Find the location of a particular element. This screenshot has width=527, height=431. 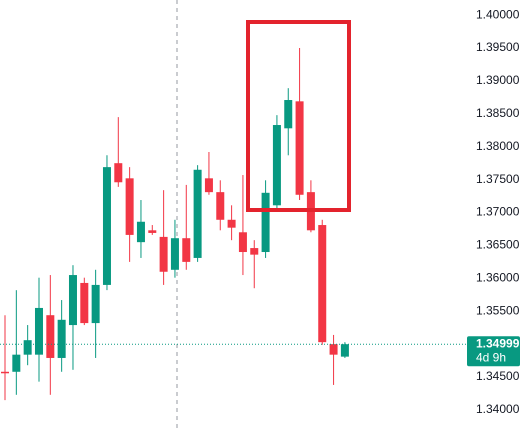

y-tick-label: 1.39000 is located at coordinates (498, 80).